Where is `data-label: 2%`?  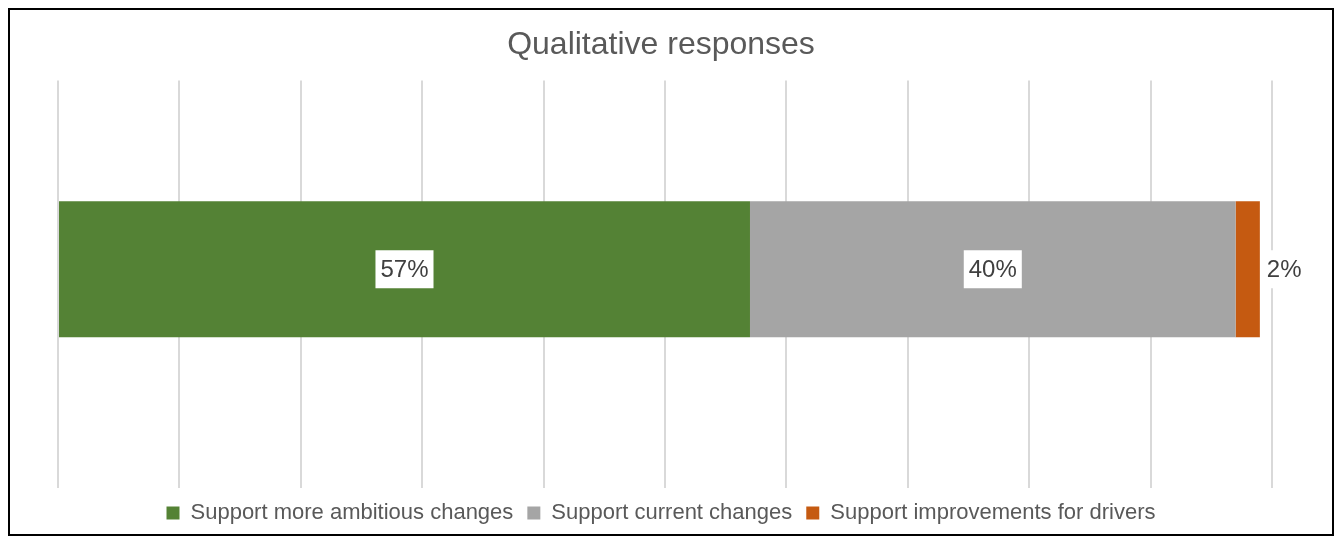 data-label: 2% is located at coordinates (1284, 268).